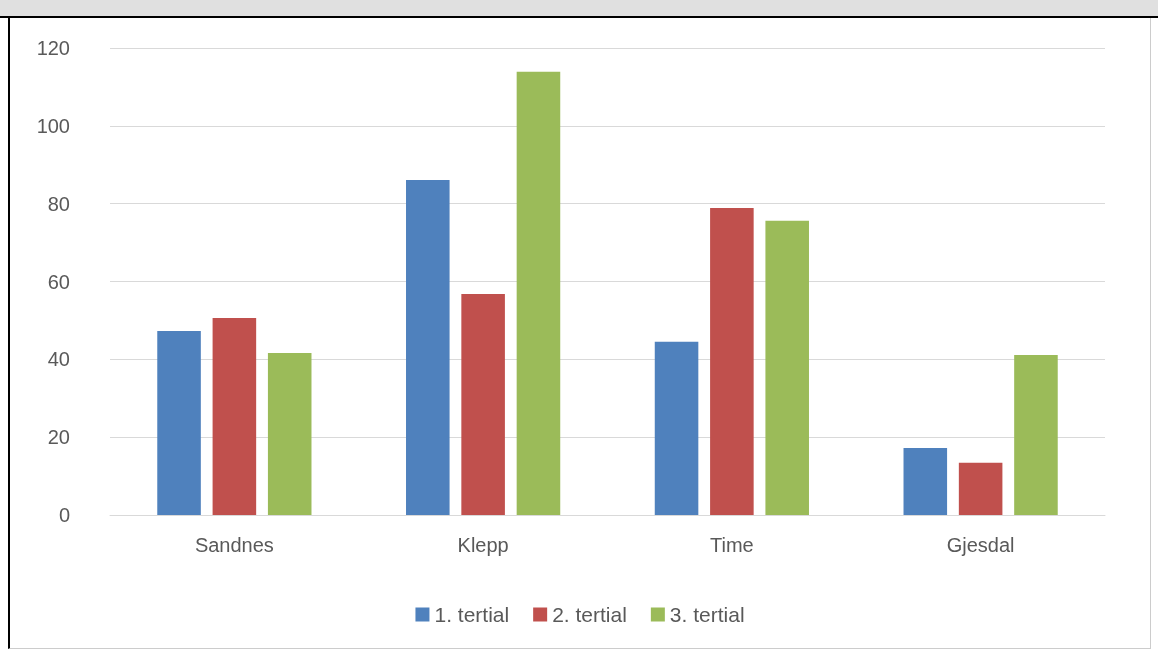 The width and height of the screenshot is (1158, 651). What do you see at coordinates (58, 437) in the screenshot?
I see `y-tick-label: 20` at bounding box center [58, 437].